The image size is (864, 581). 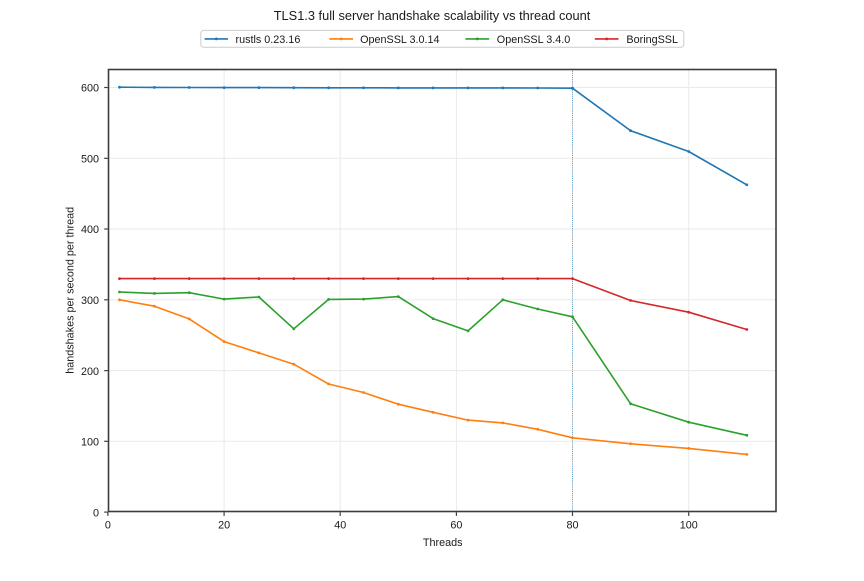 I want to click on svg-text:handshakes per second per thre: handshakes per second per thread, so click(x=71, y=290).